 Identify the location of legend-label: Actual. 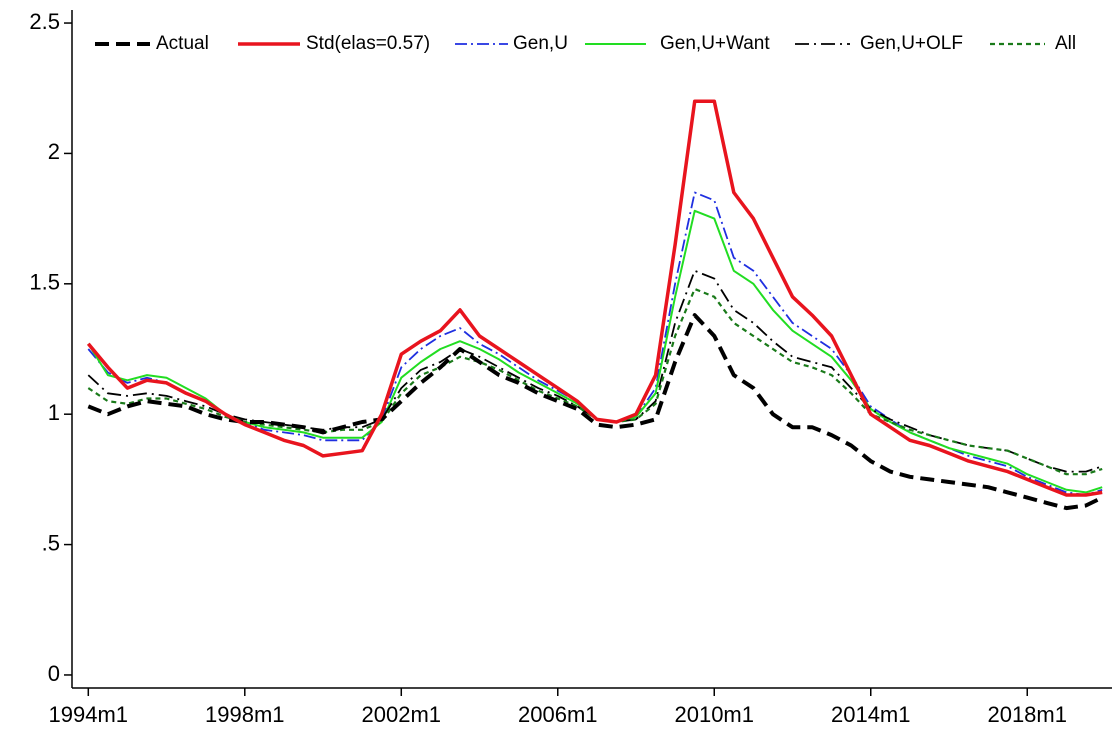
(182, 43).